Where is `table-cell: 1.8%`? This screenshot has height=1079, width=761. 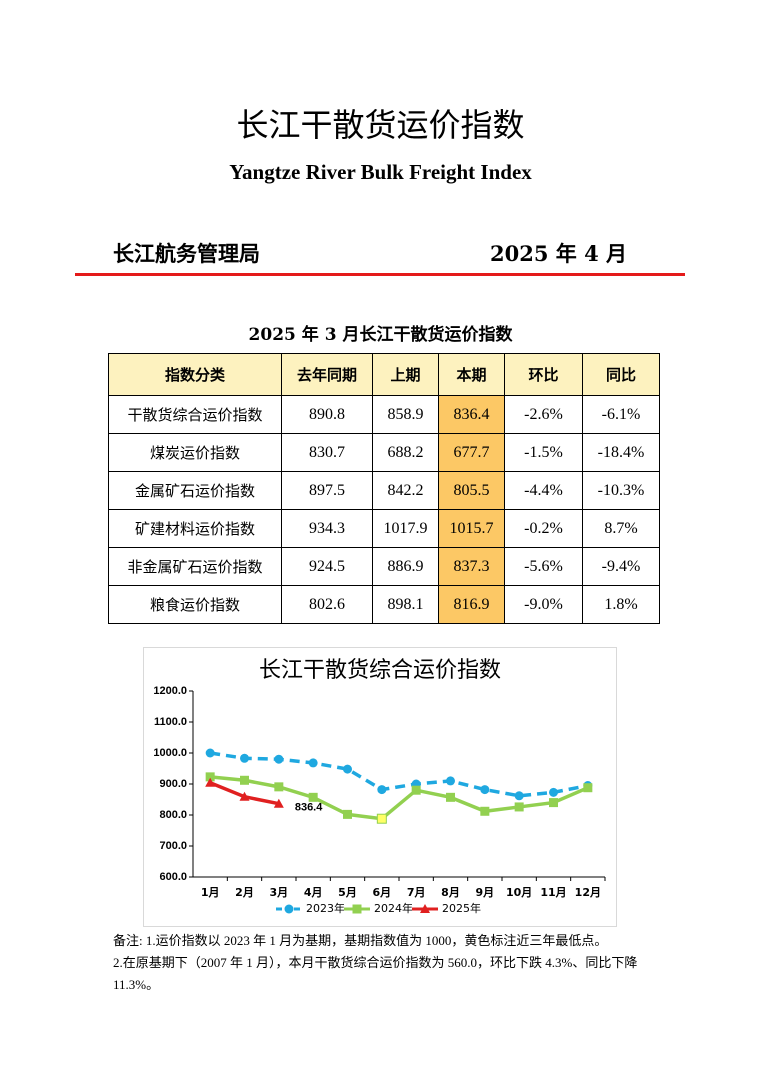 table-cell: 1.8% is located at coordinates (621, 604).